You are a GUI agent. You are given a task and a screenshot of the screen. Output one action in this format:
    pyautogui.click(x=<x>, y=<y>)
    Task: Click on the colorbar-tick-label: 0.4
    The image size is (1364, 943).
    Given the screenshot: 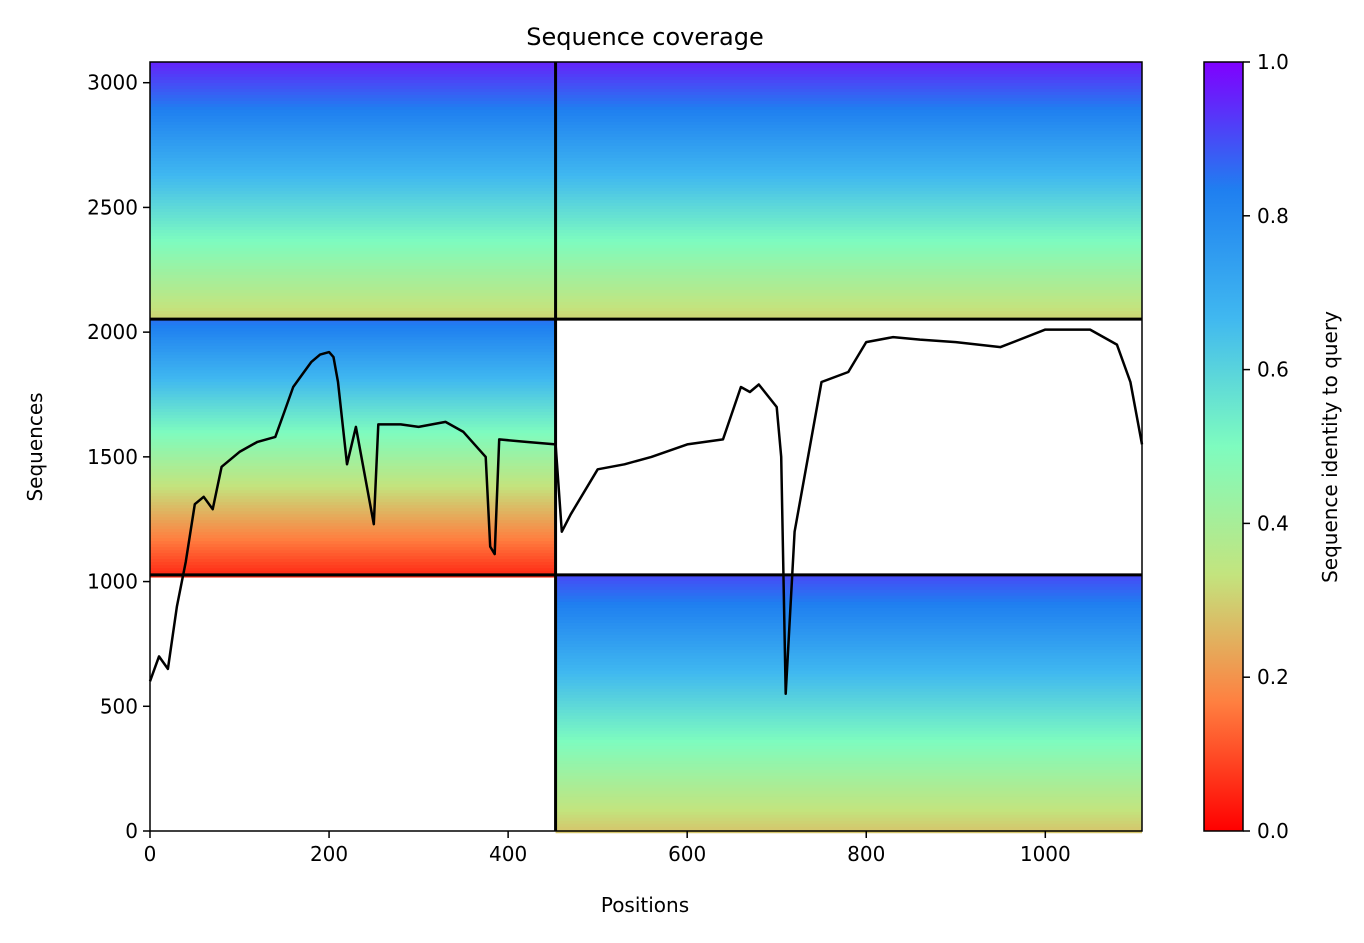 What is the action you would take?
    pyautogui.click(x=1273, y=523)
    